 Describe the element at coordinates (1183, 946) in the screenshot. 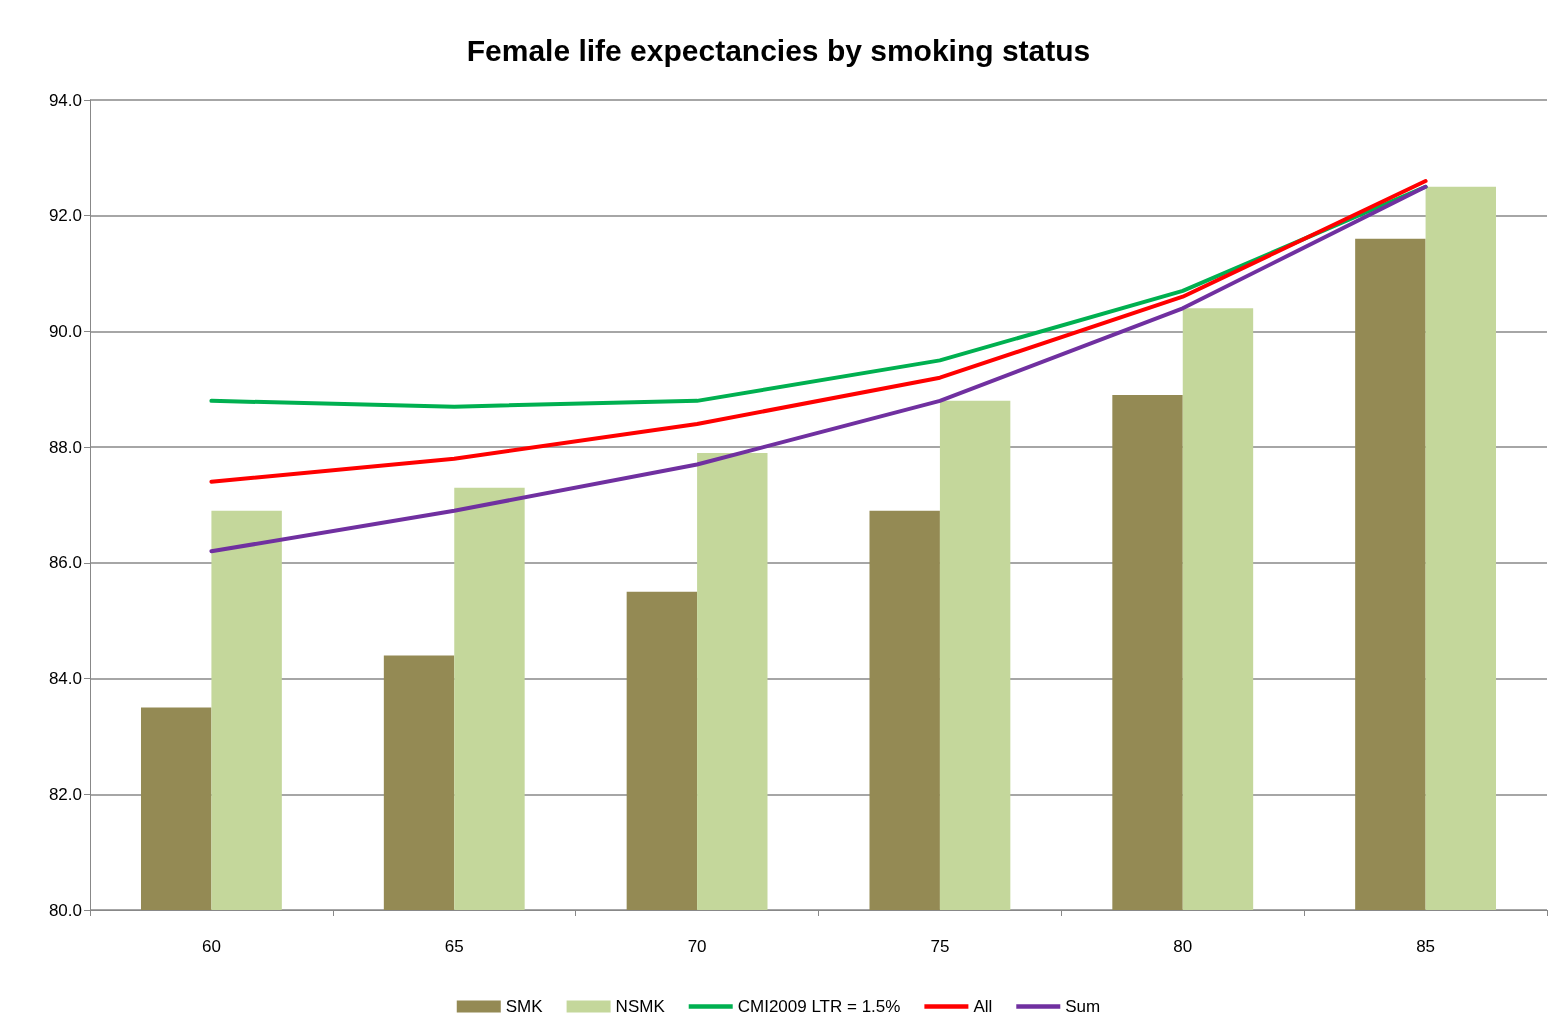

I see `x-tick-label: 80` at that location.